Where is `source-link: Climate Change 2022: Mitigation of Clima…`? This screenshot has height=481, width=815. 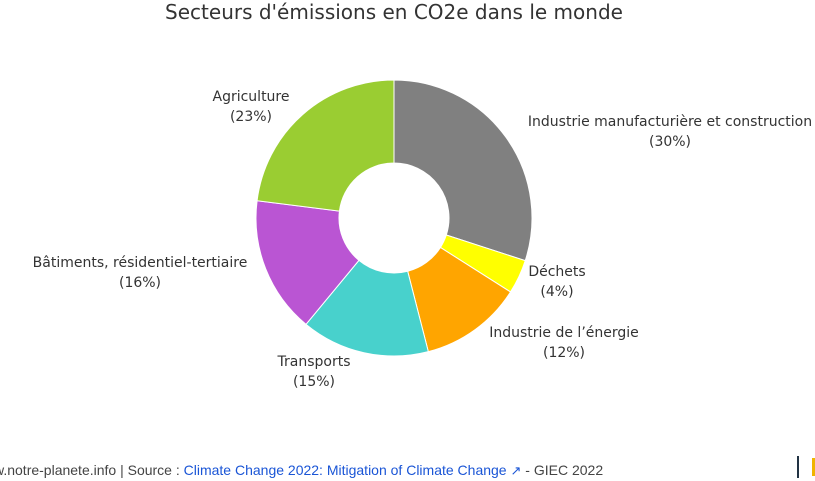 source-link: Climate Change 2022: Mitigation of Clima… is located at coordinates (345, 470).